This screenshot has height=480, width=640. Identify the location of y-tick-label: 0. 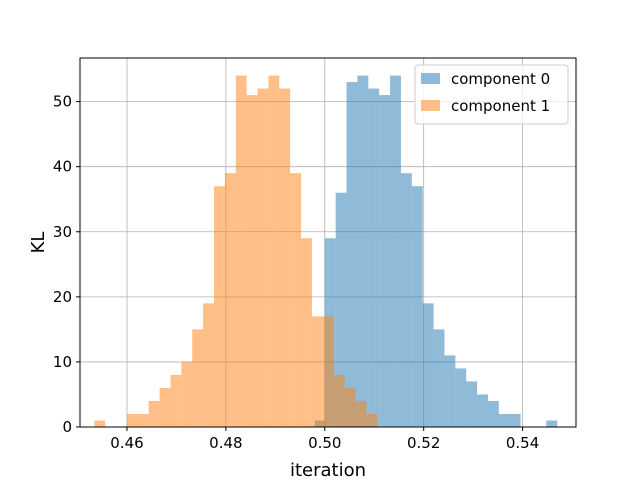
(67, 427).